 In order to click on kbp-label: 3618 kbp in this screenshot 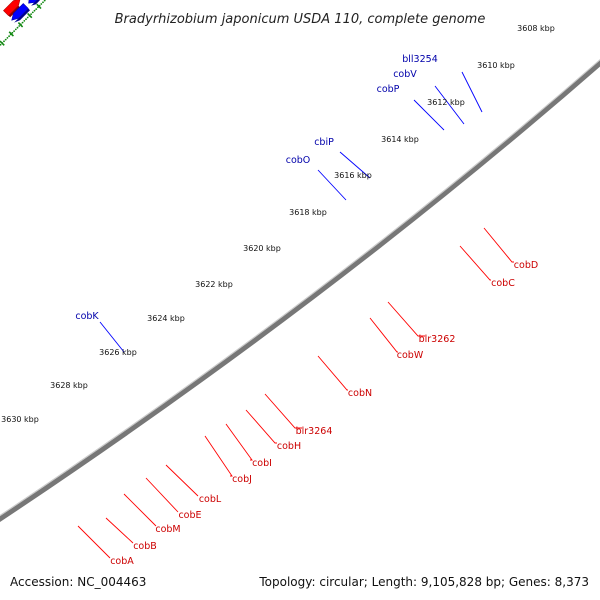, I will do `click(308, 212)`.